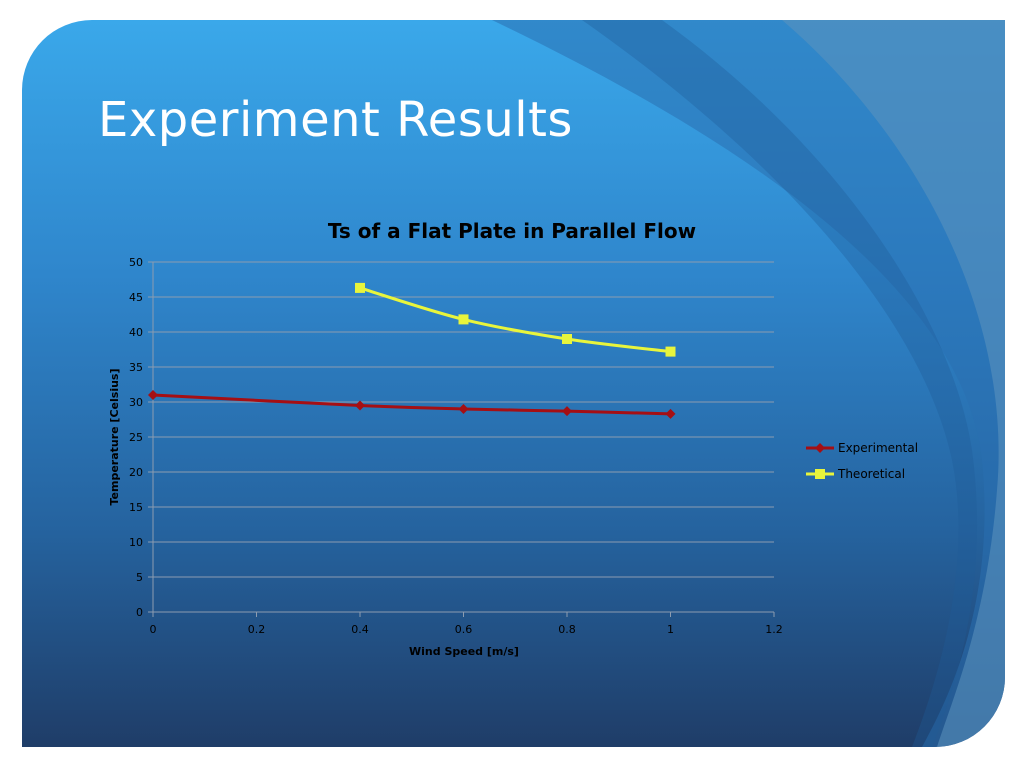 Image resolution: width=1024 pixels, height=768 pixels. I want to click on x-tick-label: 0.6, so click(464, 629).